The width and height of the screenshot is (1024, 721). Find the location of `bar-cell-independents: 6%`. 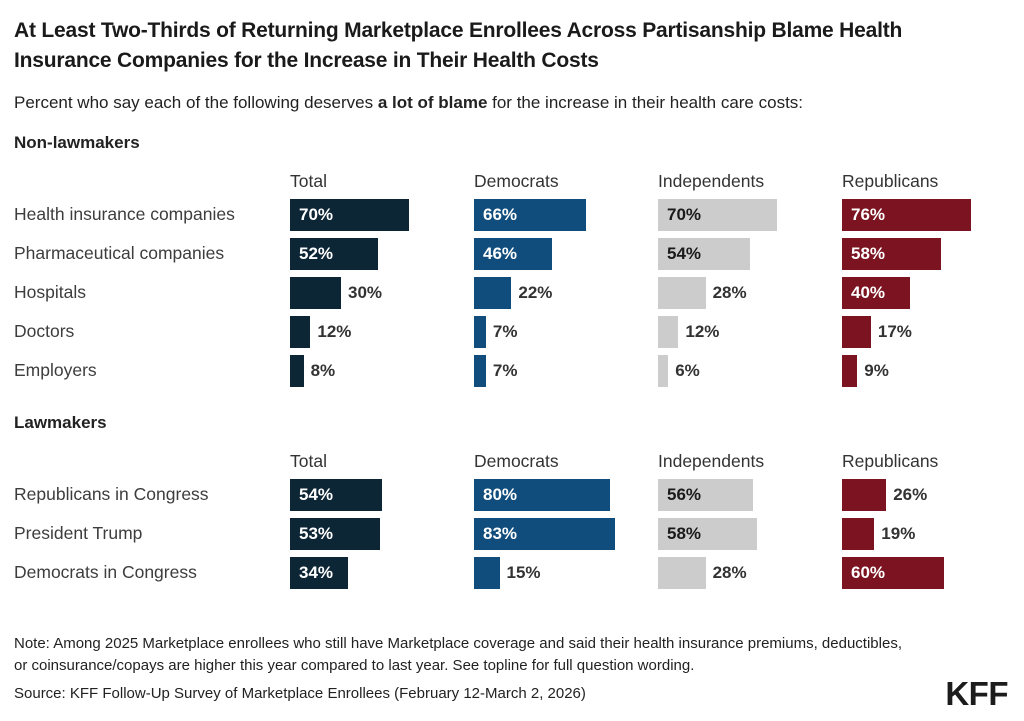

bar-cell-independents: 6% is located at coordinates (750, 370).